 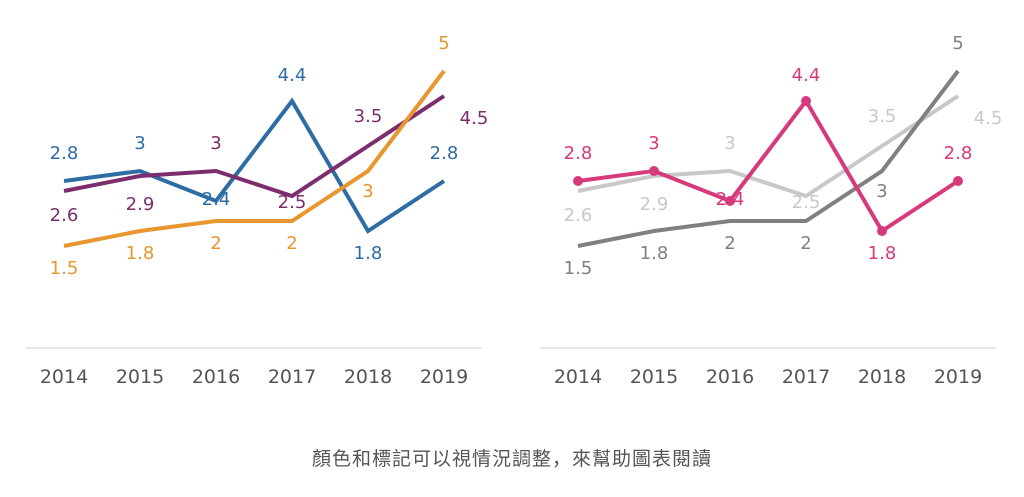 What do you see at coordinates (511, 459) in the screenshot?
I see `chart-caption: 顏色和標記可以視情況調整，來幫助圖表閱讀` at bounding box center [511, 459].